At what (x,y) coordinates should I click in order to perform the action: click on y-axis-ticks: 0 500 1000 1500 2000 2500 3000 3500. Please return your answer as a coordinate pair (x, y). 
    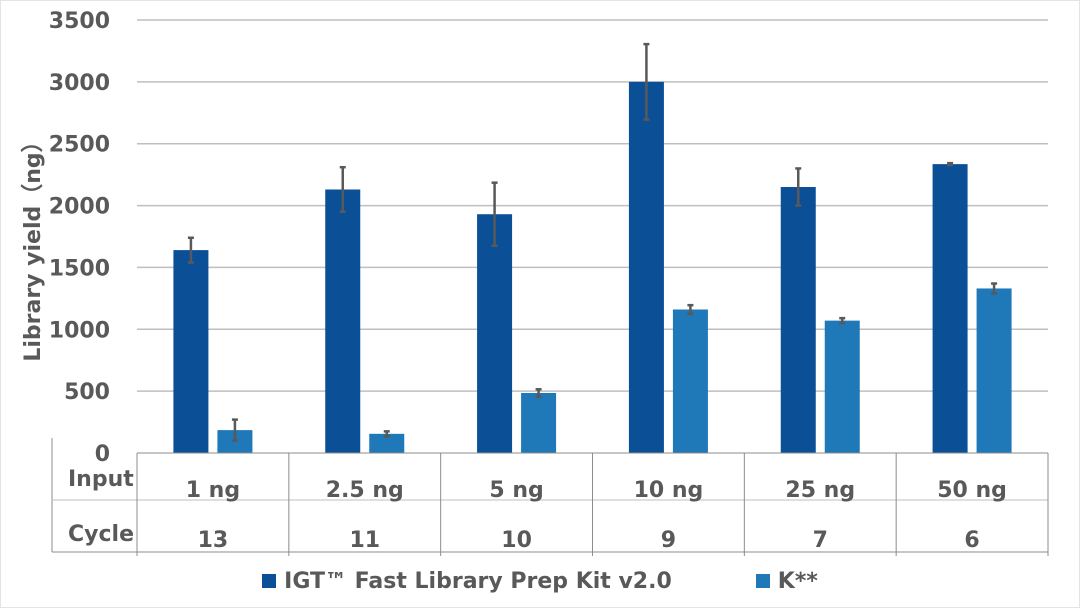
    Looking at the image, I should click on (79, 238).